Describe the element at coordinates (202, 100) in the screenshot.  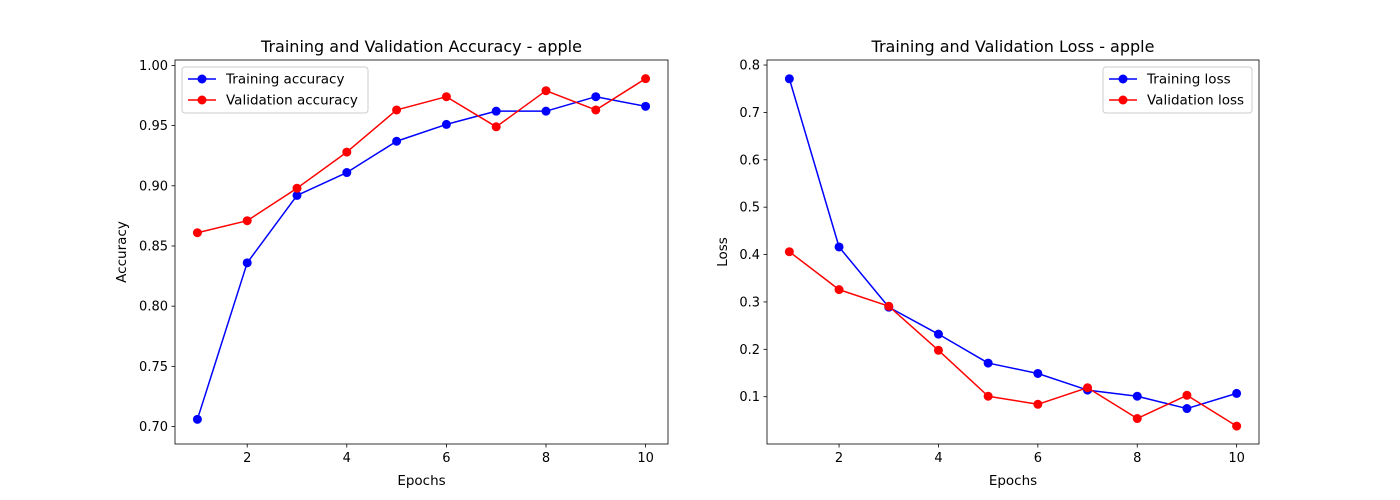
I see `accuracy-legend-validation-marker` at that location.